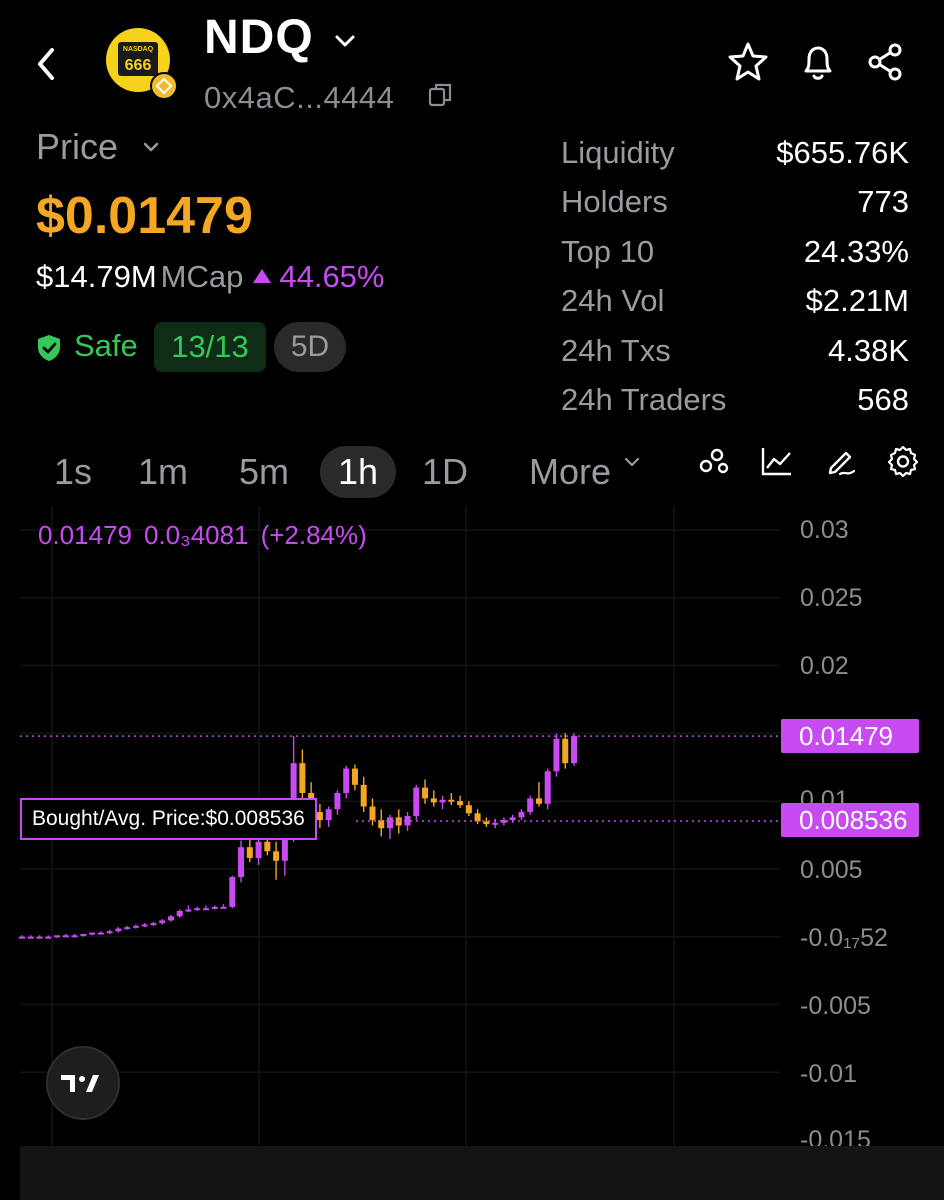 The image size is (944, 1200). I want to click on token-logo: NASDAQ 666, so click(142, 64).